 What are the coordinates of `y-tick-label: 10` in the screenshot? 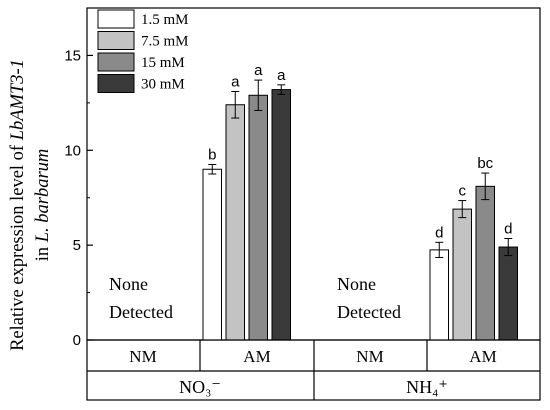 It's located at (72, 150).